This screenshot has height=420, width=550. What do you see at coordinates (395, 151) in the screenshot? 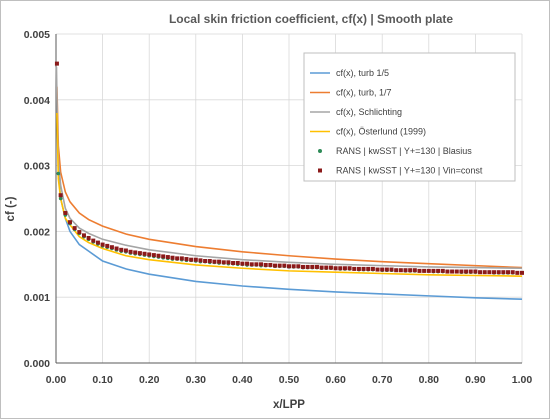
I see `legend-entry: RANS | kwSST | Y+=130 | Blasius` at bounding box center [395, 151].